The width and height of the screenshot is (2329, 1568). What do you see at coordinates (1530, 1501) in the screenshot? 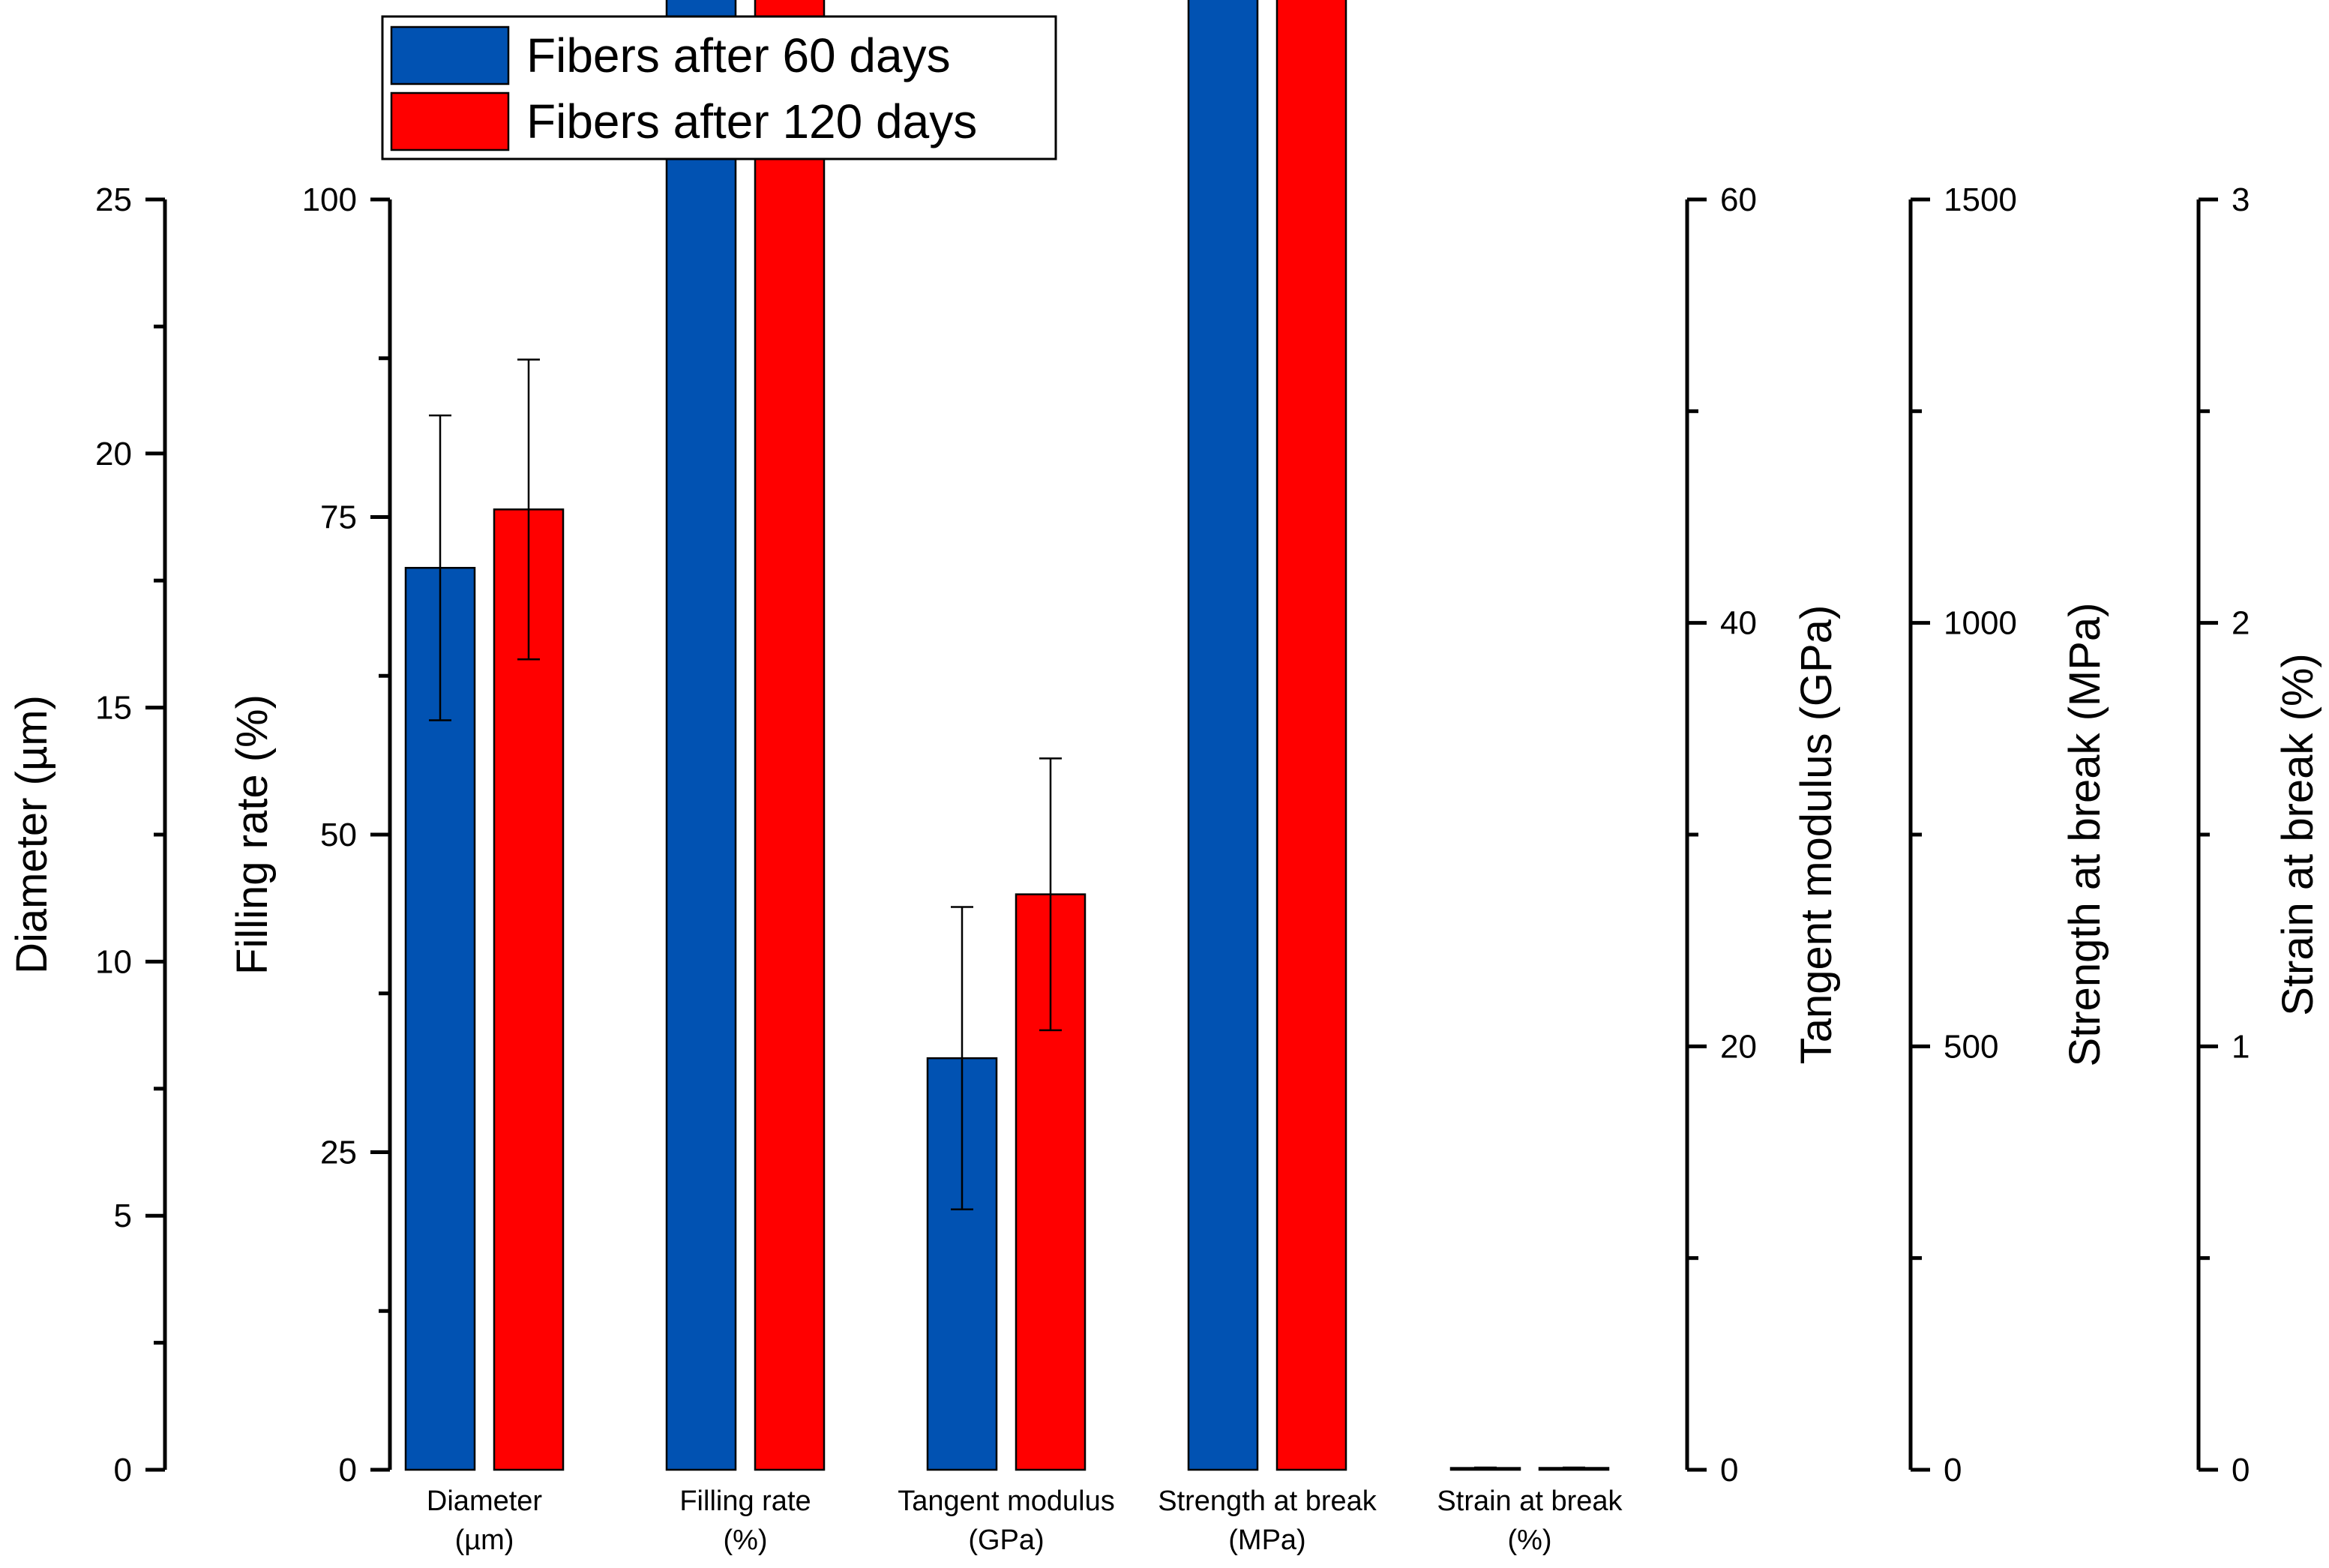
I see `category-label-strain-at-break: Strain at break` at bounding box center [1530, 1501].